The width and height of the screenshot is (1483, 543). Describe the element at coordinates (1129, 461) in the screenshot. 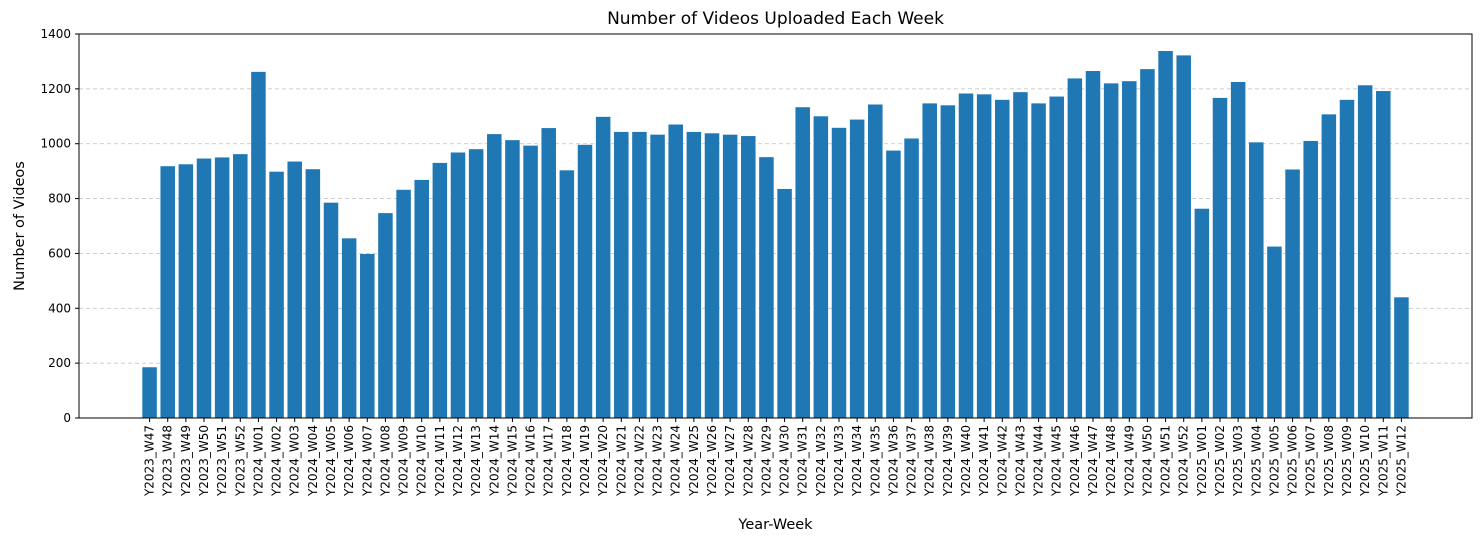

I see `x-tick-label: Y2024_W49` at that location.